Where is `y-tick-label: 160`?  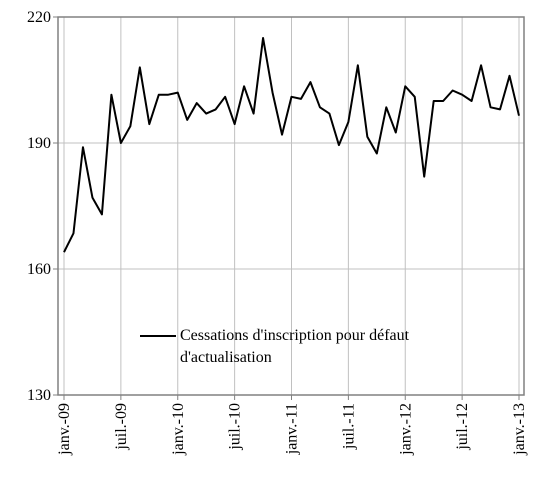
y-tick-label: 160 is located at coordinates (39, 269).